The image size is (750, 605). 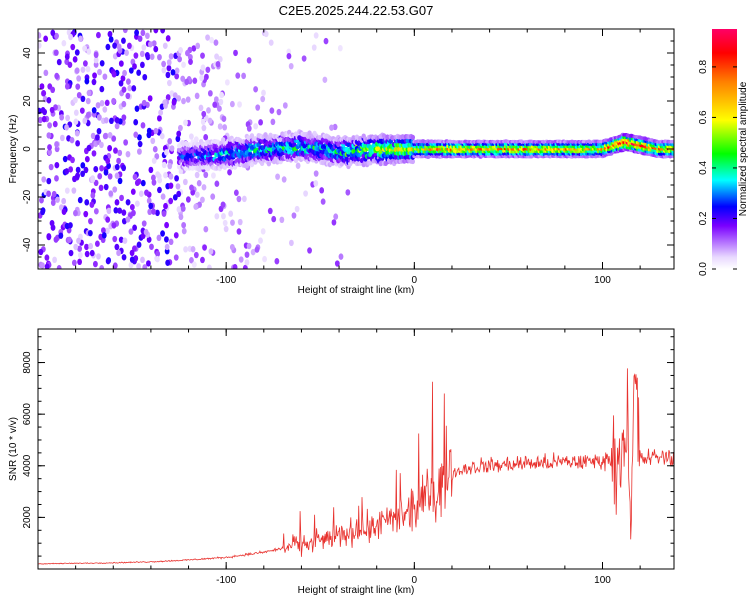 I want to click on spectrogram-y-label: Frequency (Hz), so click(x=13, y=149).